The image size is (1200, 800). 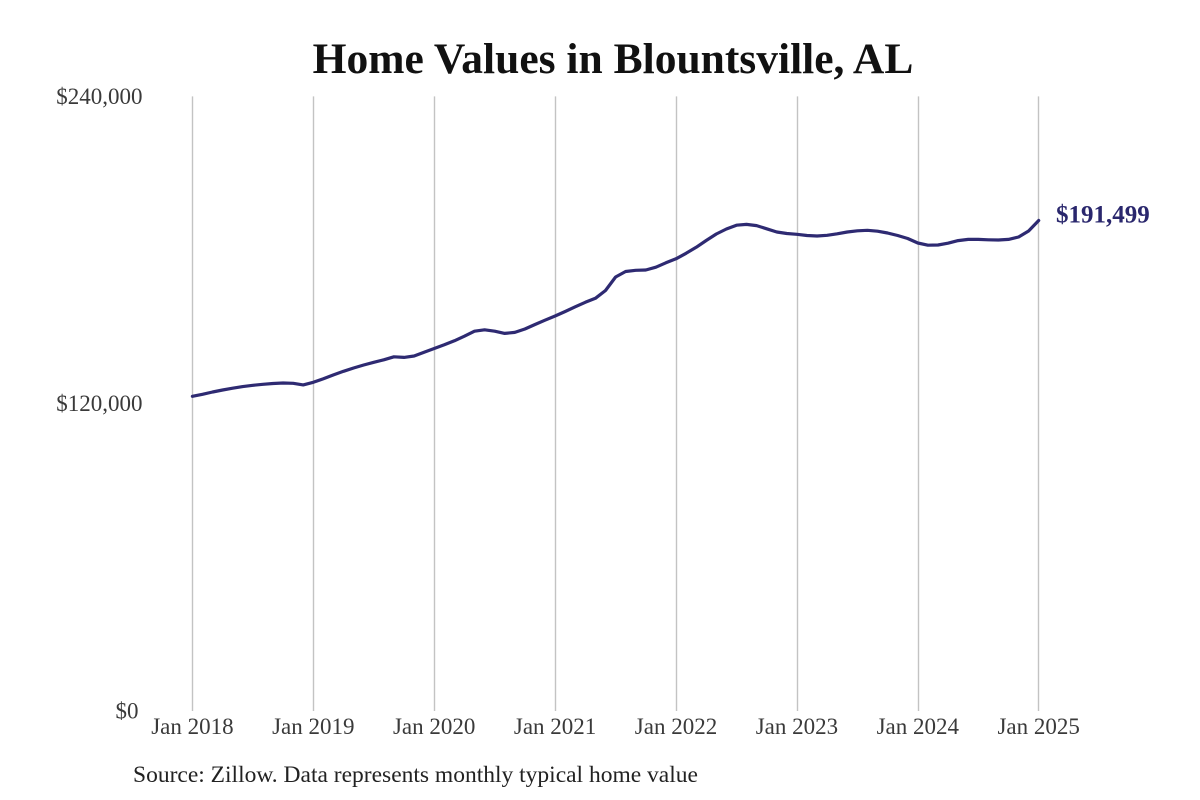 What do you see at coordinates (1038, 726) in the screenshot?
I see `svg-text: Jan 2025` at bounding box center [1038, 726].